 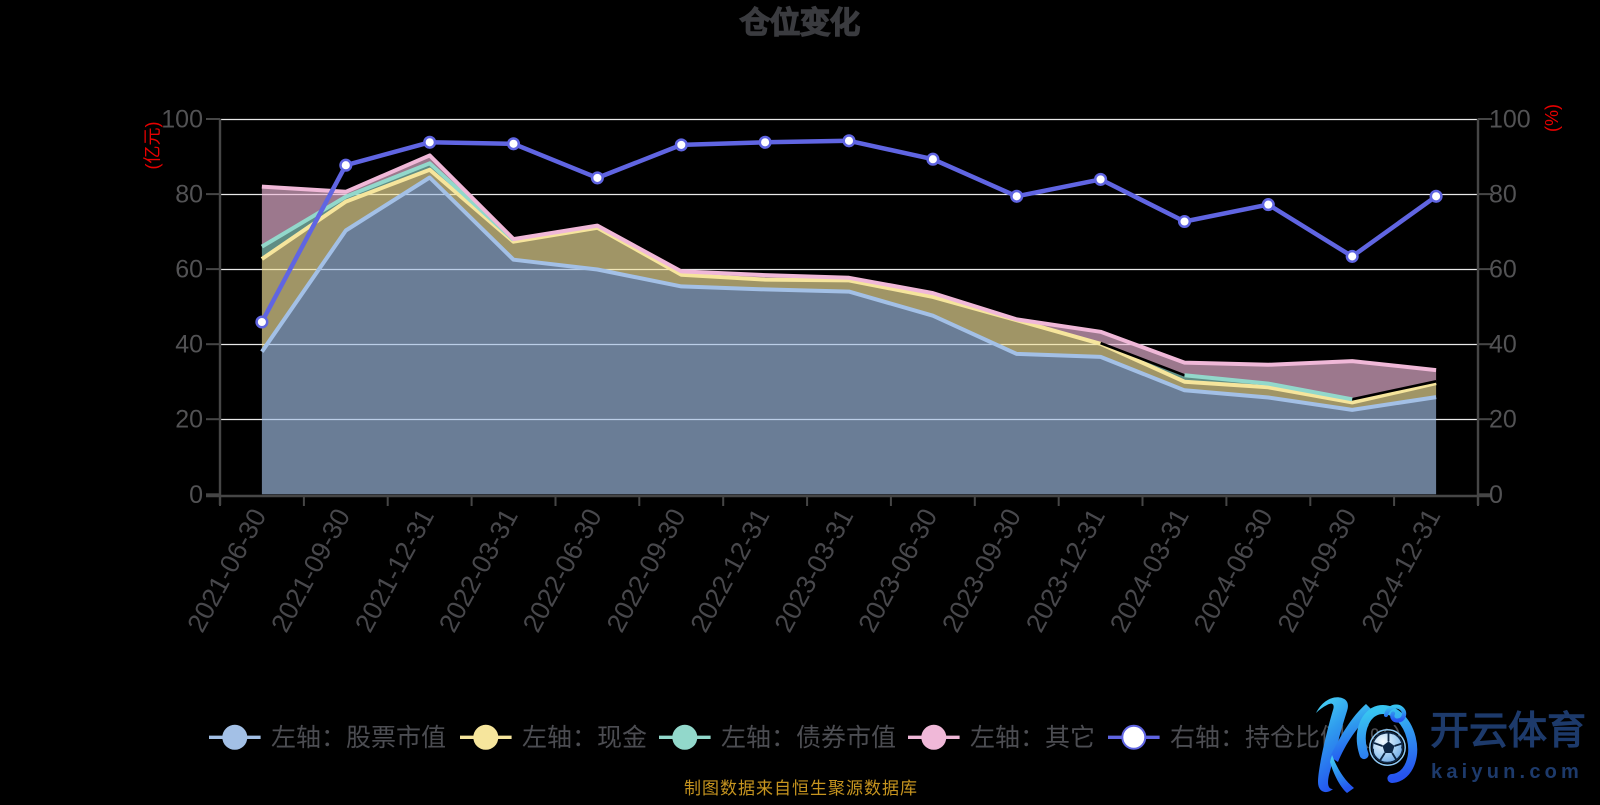 I want to click on svg-text: 仓位变化, so click(x=800, y=23).